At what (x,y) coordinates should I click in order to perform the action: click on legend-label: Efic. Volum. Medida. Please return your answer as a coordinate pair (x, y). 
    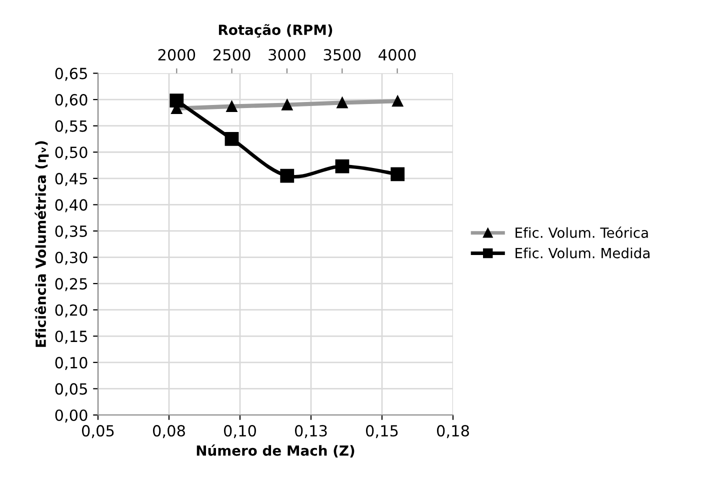
    Looking at the image, I should click on (583, 253).